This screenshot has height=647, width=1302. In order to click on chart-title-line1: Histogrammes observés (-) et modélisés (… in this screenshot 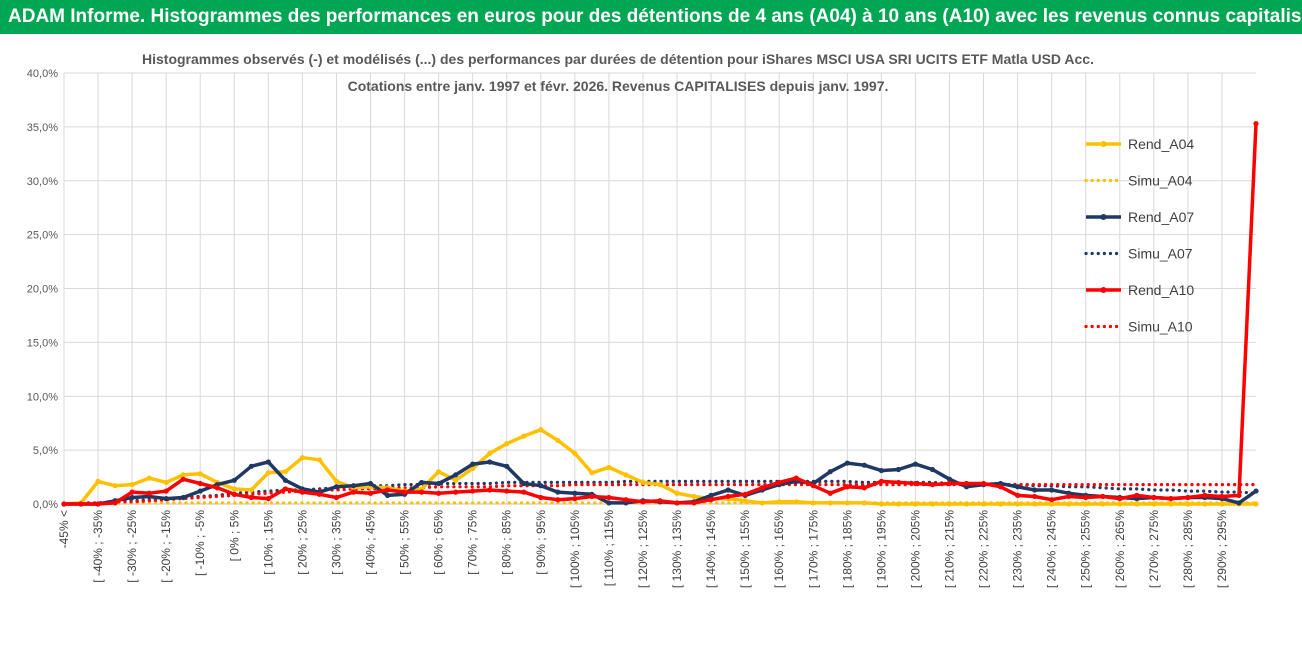, I will do `click(618, 59)`.